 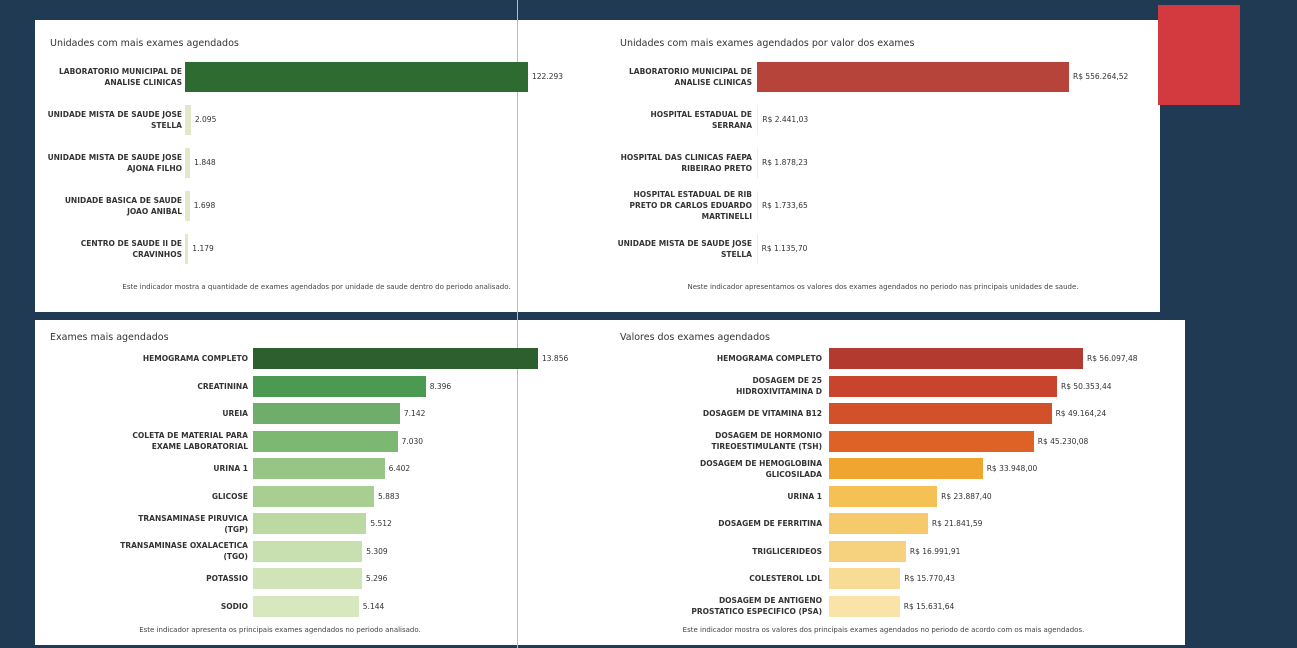 What do you see at coordinates (440, 386) in the screenshot?
I see `value-label: 8.396` at bounding box center [440, 386].